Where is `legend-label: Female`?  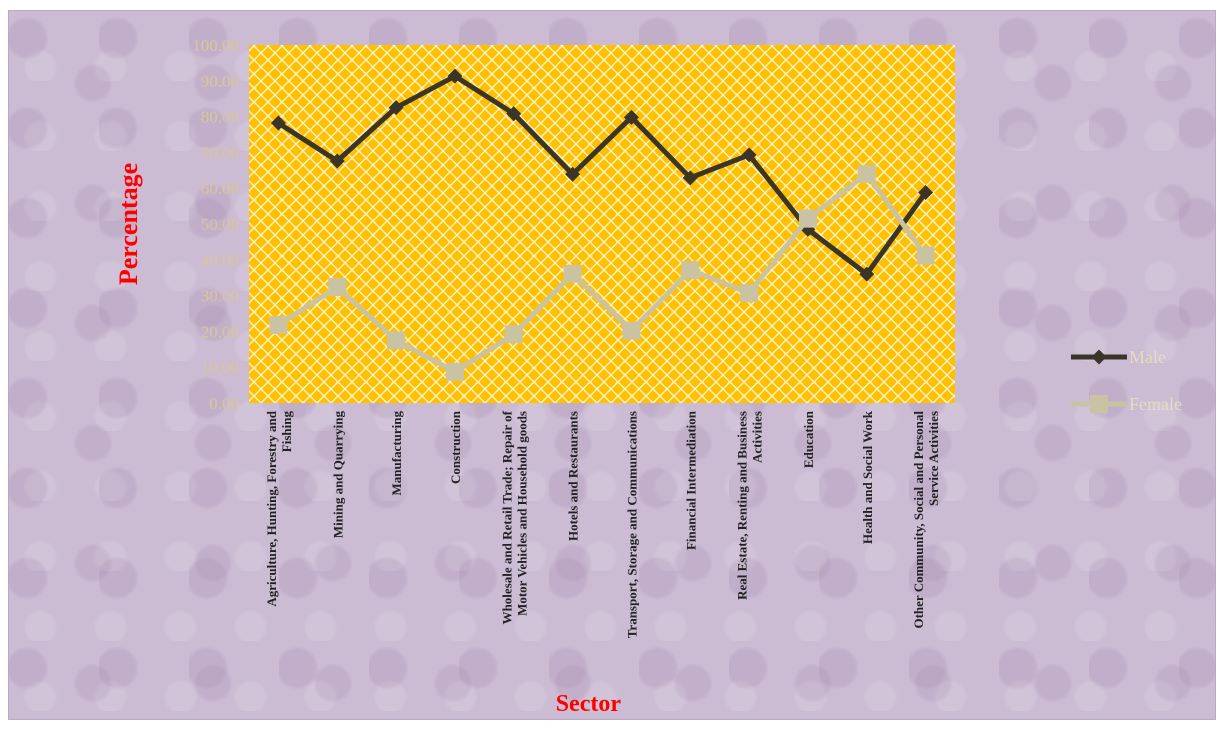 legend-label: Female is located at coordinates (1155, 404).